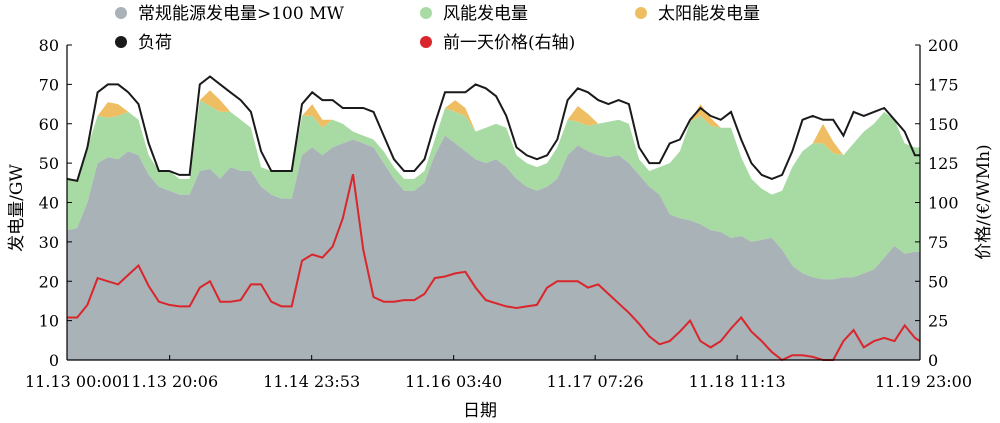 This screenshot has width=1000, height=423. What do you see at coordinates (49, 321) in the screenshot?
I see `y-left-tick-label: 10` at bounding box center [49, 321].